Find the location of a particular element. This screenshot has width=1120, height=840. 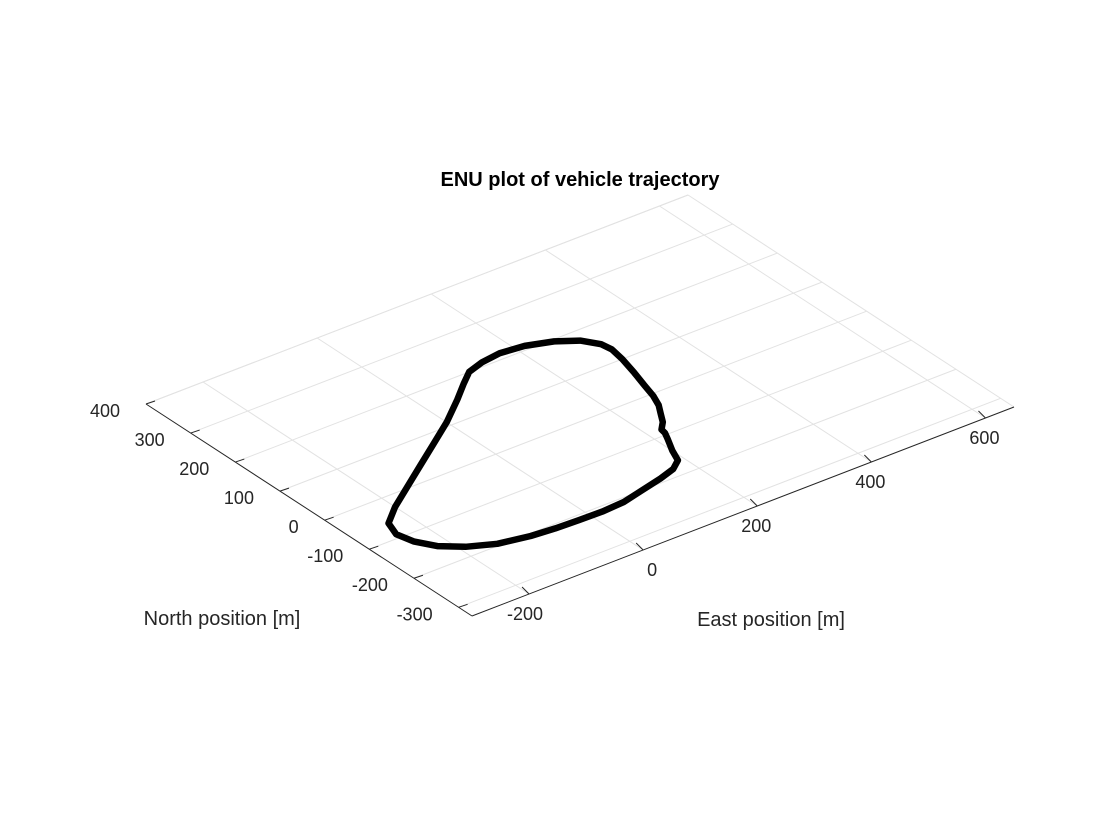

x-axis-label: East position [m] is located at coordinates (771, 620).